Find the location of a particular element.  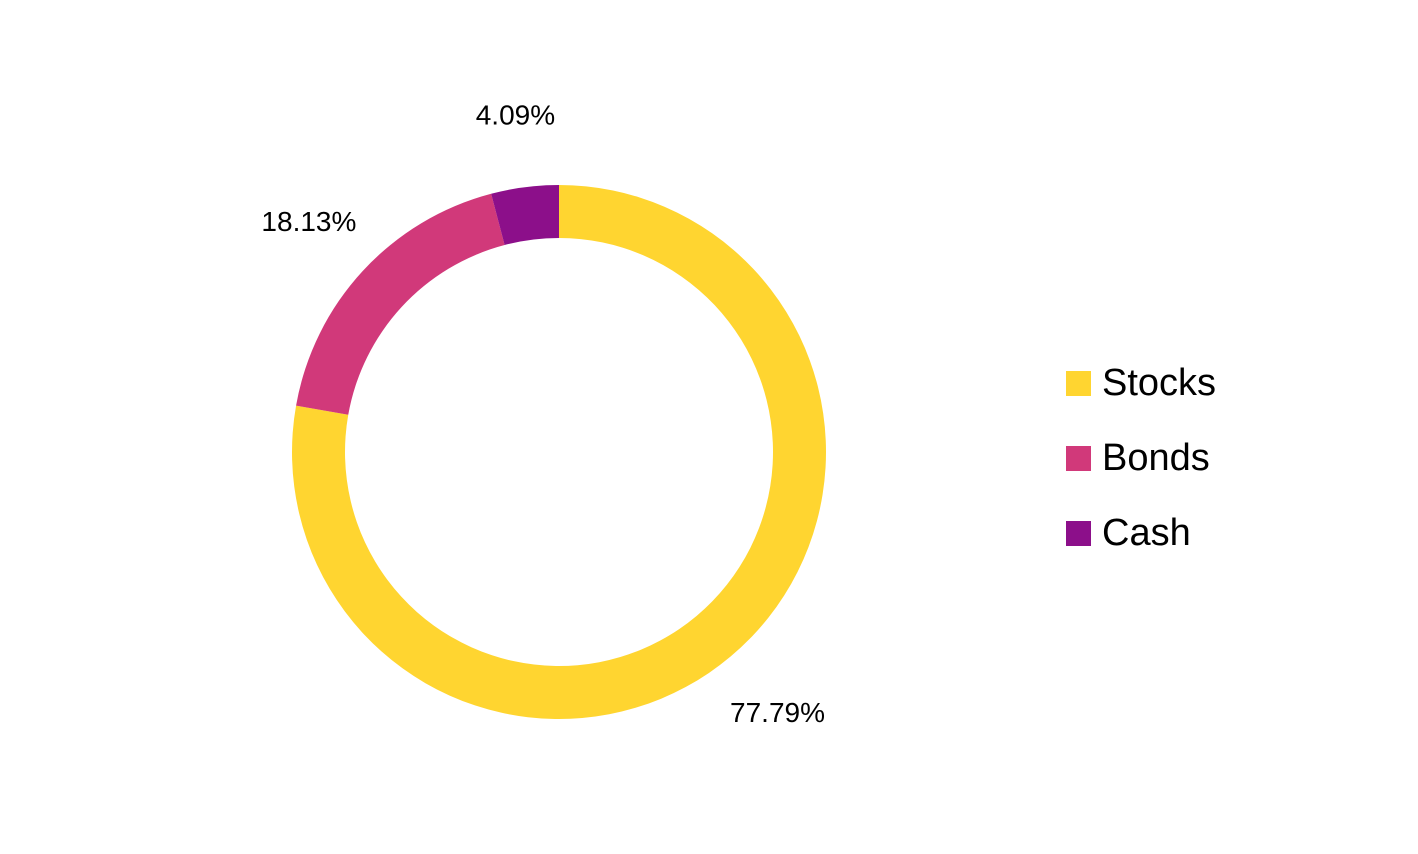

data-label-bonds: 18.13% is located at coordinates (308, 221).